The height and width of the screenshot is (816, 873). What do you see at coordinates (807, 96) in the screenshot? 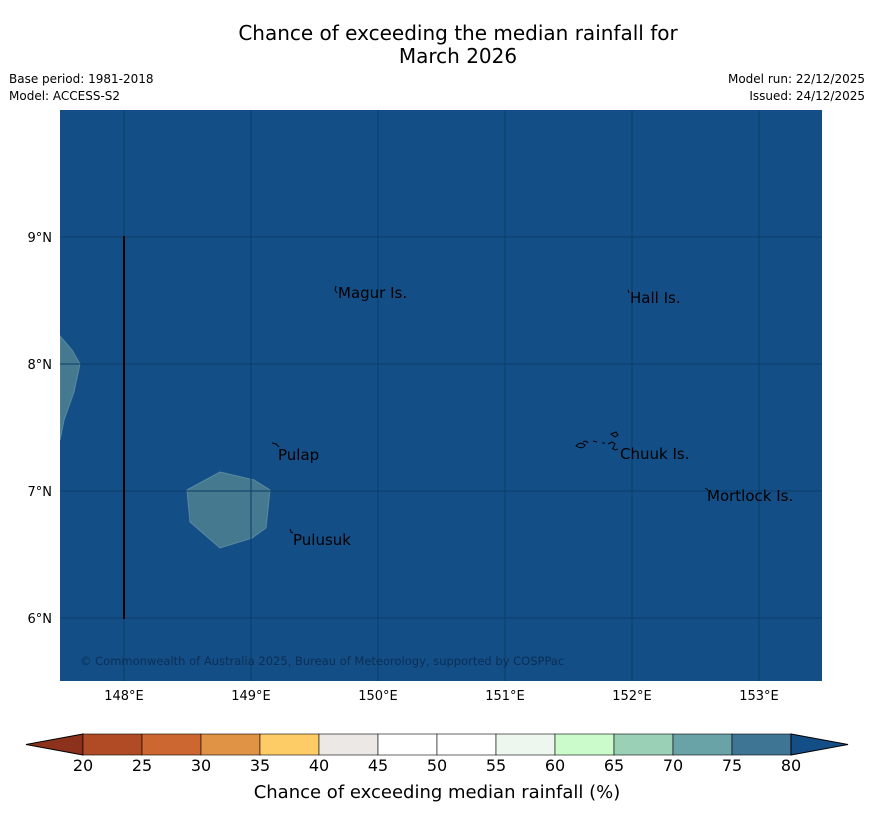
I see `issued-text: Issued: 24/12/2025` at bounding box center [807, 96].